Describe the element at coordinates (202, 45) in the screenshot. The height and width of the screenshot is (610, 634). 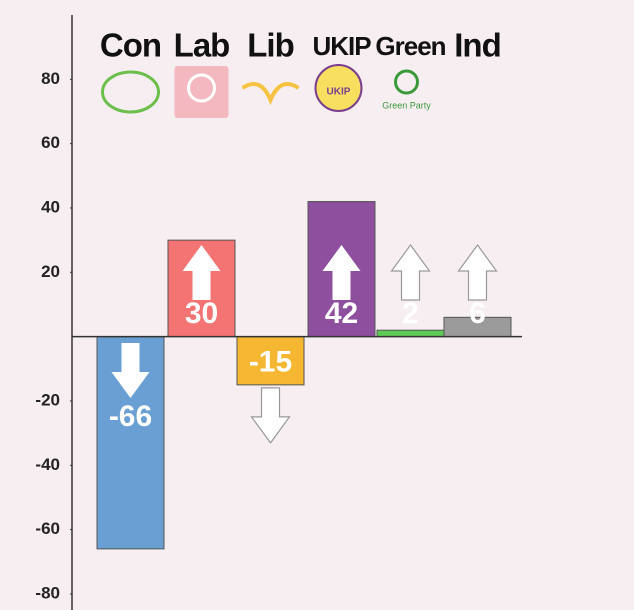
I see `category-label: Lab` at that location.